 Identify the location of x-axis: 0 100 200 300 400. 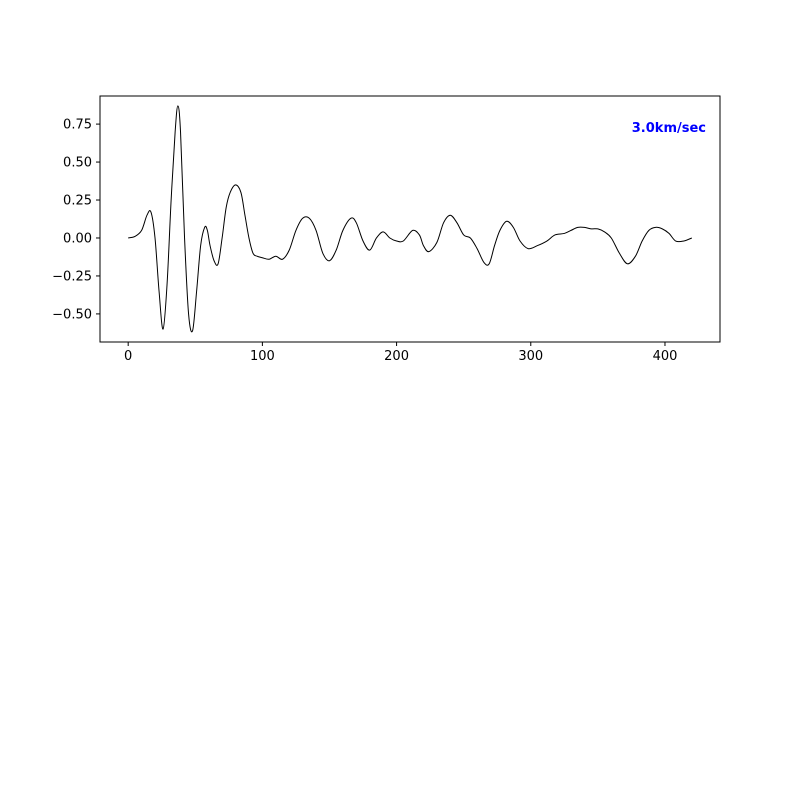
(400, 353).